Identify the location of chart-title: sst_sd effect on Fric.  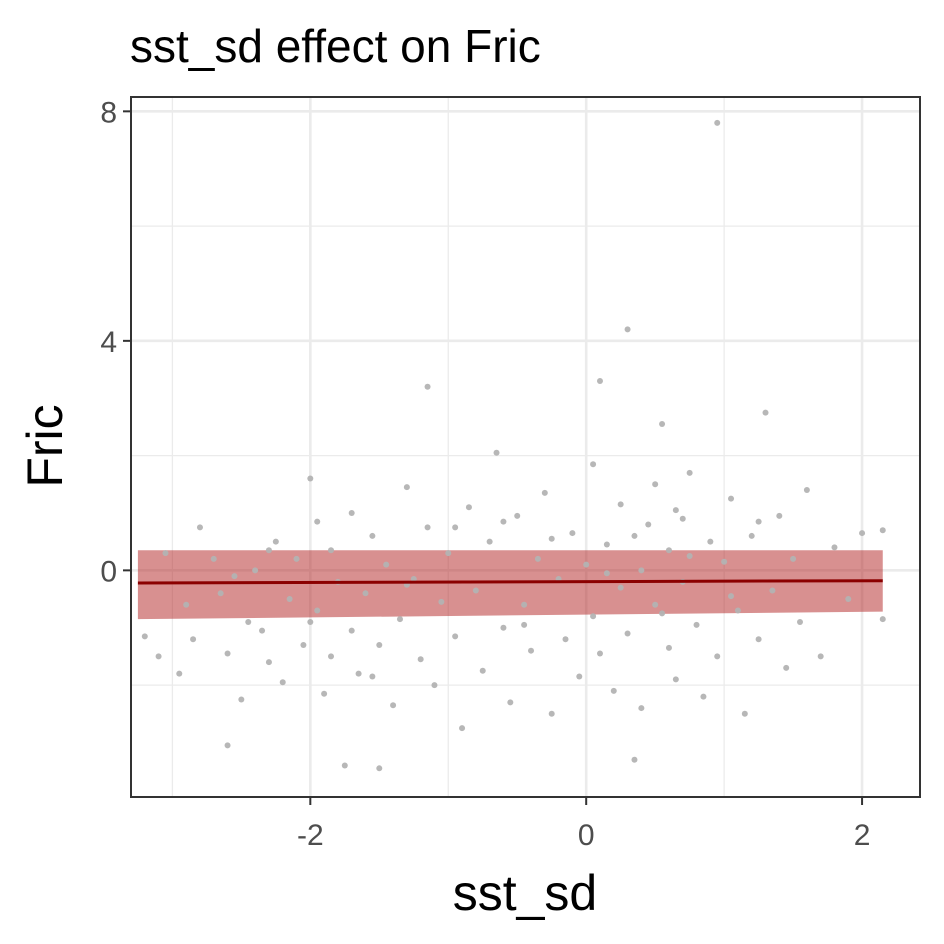
(335, 46).